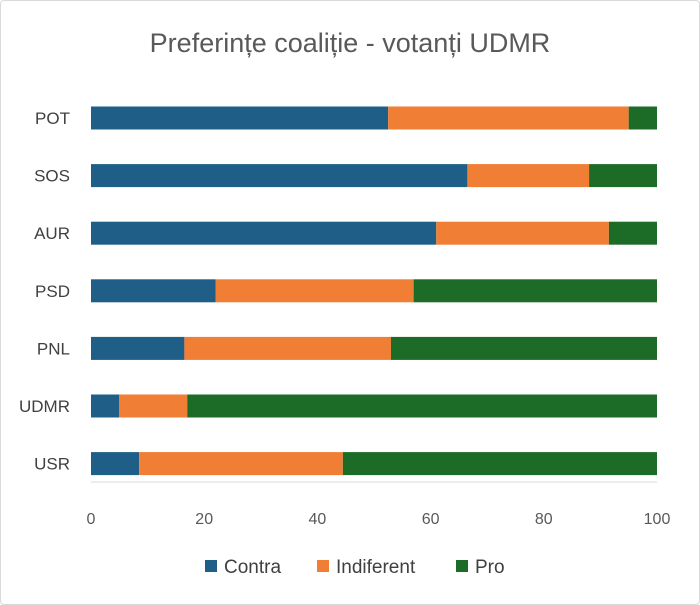 The width and height of the screenshot is (700, 605). Describe the element at coordinates (314, 291) in the screenshot. I see `bar-psd-indiferent` at that location.